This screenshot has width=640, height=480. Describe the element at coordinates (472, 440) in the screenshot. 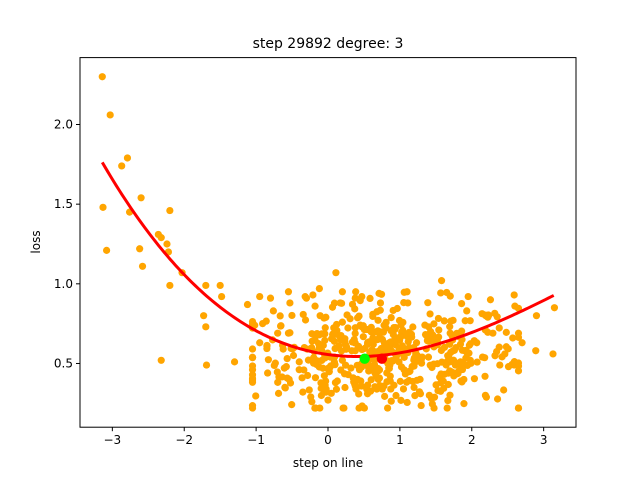

I see `x-tick-label: 2` at that location.